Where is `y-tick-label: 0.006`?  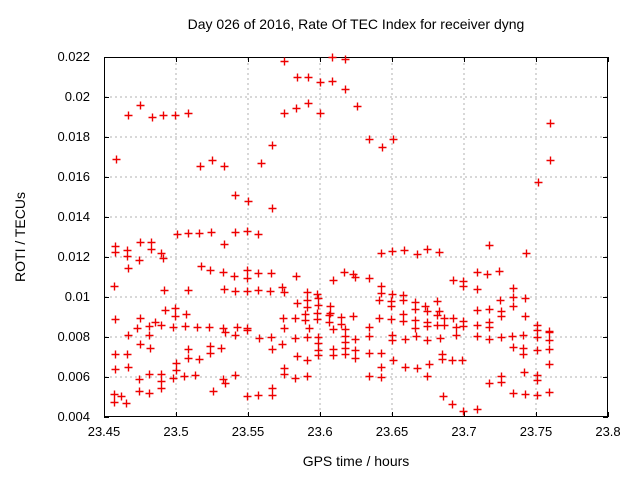 y-tick-label: 0.006 is located at coordinates (73, 376).